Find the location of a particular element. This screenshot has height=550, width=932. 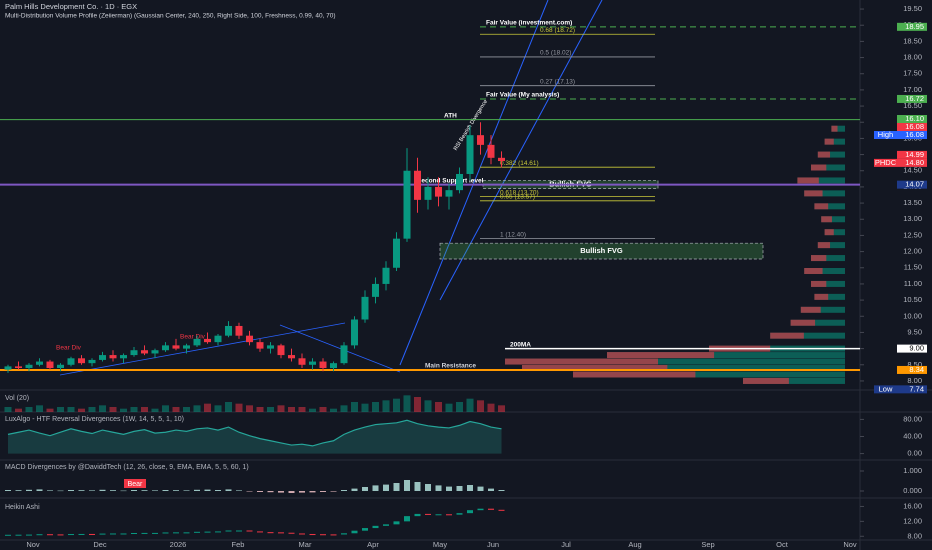

wedge-line is located at coordinates (340, 348).